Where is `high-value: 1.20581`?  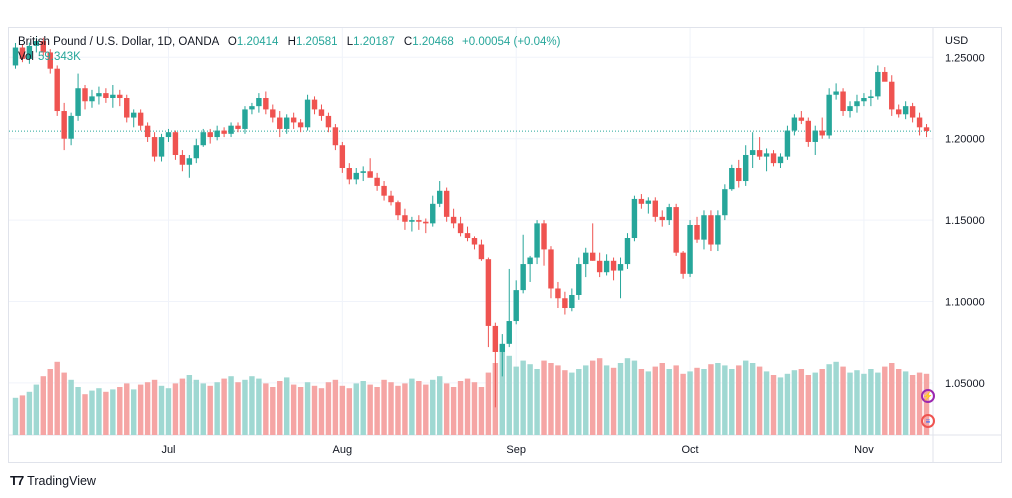 high-value: 1.20581 is located at coordinates (316, 42).